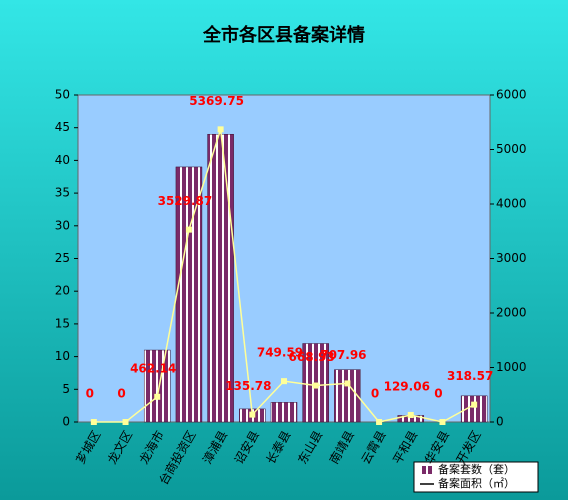 The width and height of the screenshot is (568, 504). What do you see at coordinates (153, 368) in the screenshot?
I see `data-label: 462.14` at bounding box center [153, 368].